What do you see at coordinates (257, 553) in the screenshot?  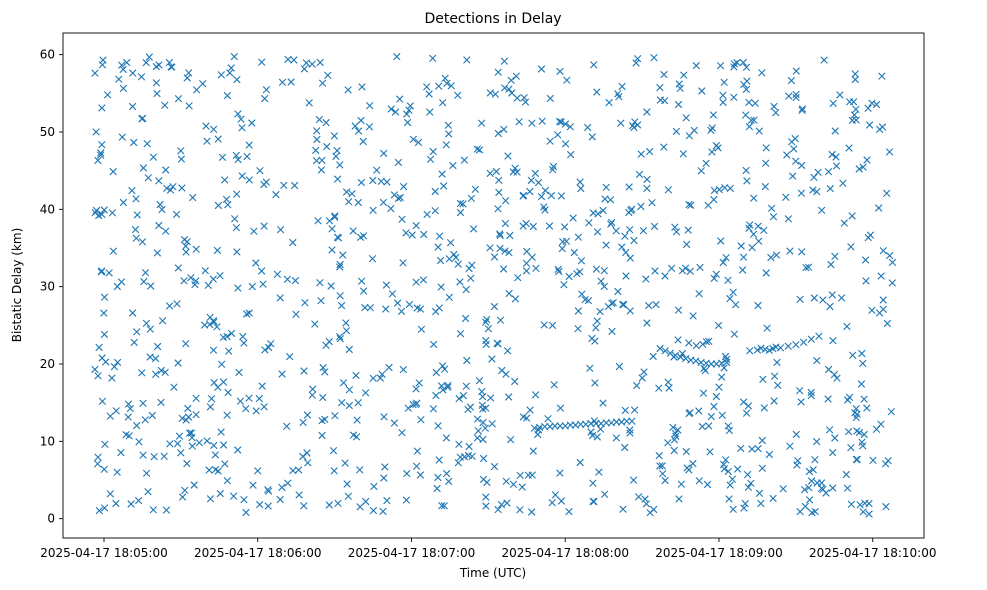 I see `x-tick-label: 2025-04-17 18:06:00` at bounding box center [257, 553].